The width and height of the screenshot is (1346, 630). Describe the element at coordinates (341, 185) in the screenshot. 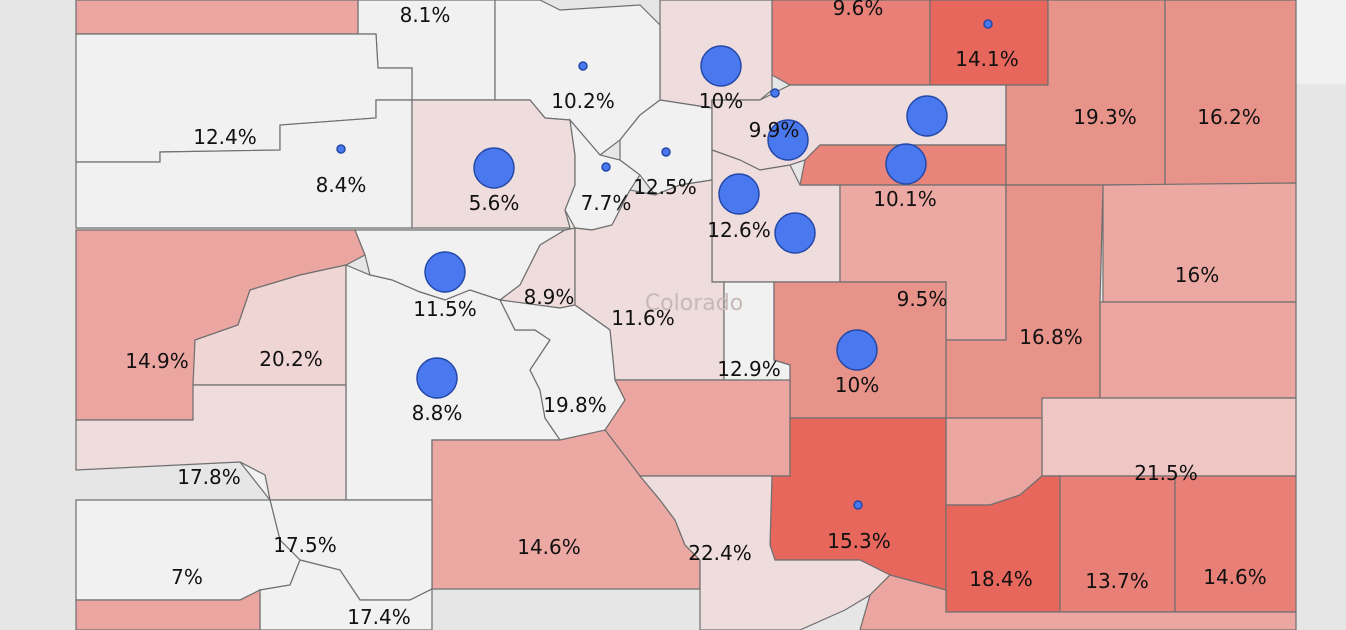

I see `county-value-label: 8.4%` at that location.